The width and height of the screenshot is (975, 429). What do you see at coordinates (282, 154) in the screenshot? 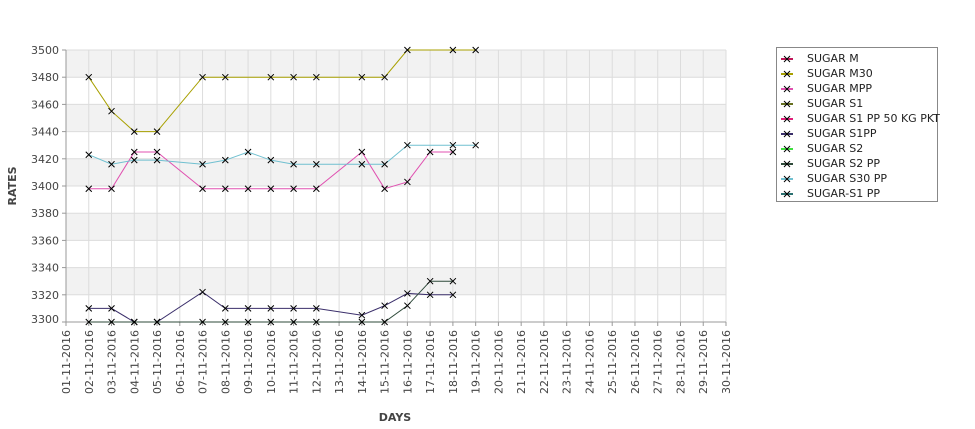
I see `series-sugar-s30-pp` at bounding box center [282, 154].